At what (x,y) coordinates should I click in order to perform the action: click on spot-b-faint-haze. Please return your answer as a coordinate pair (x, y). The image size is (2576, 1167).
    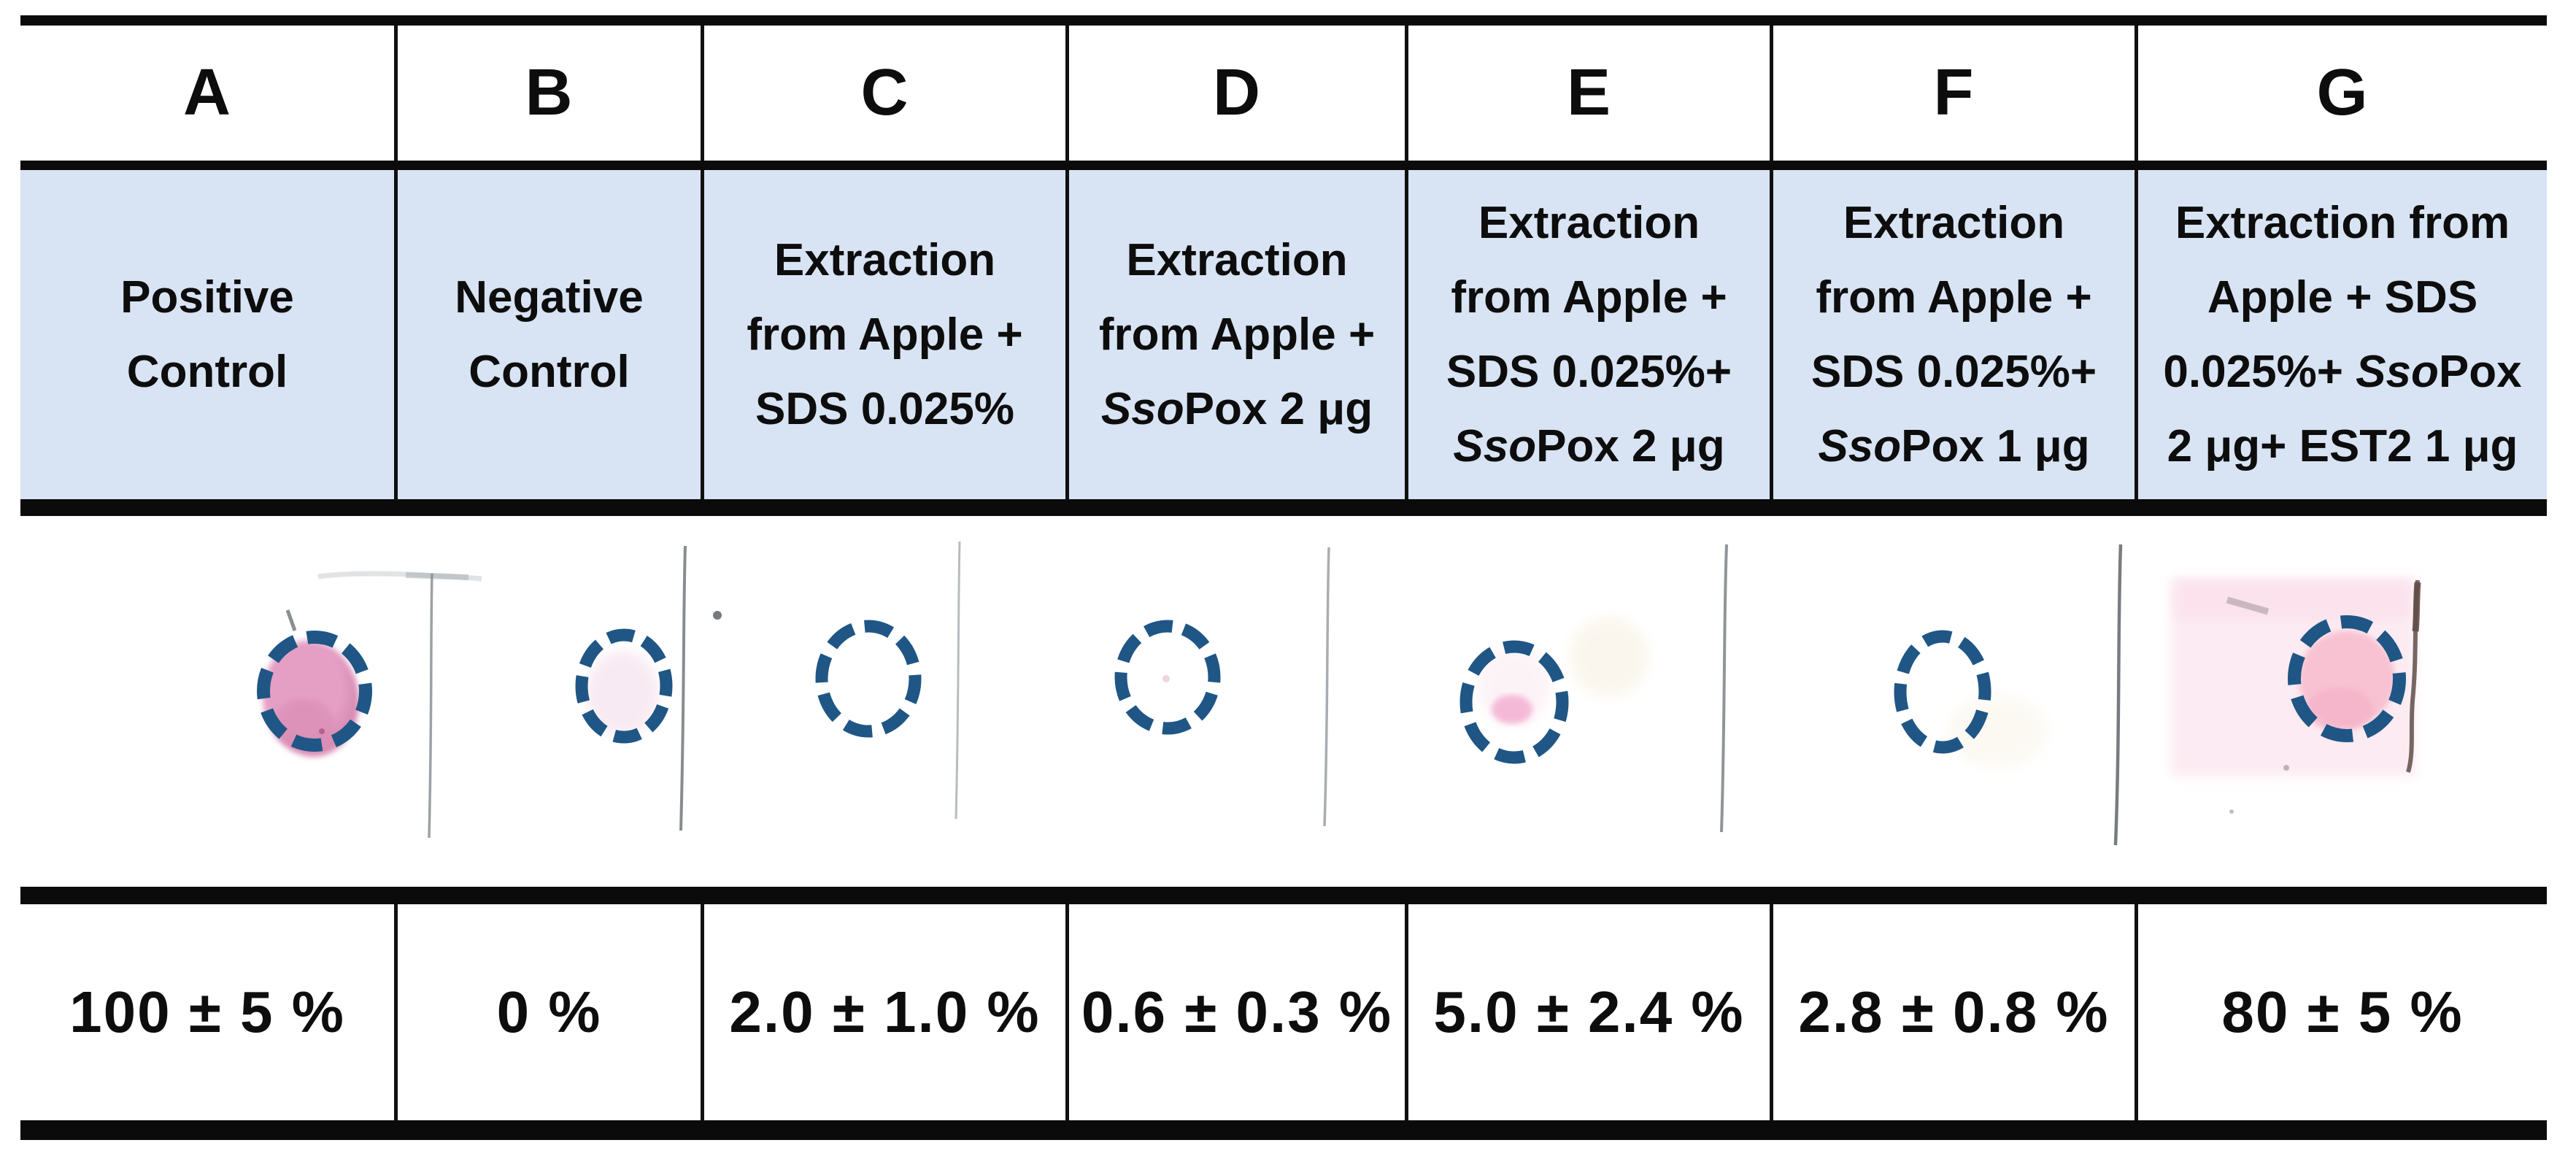
    Looking at the image, I should click on (622, 693).